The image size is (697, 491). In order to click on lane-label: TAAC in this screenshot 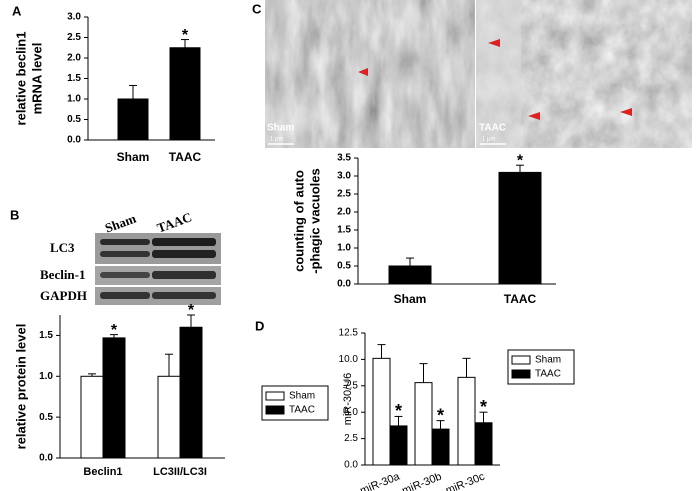, I will do `click(174, 222)`.